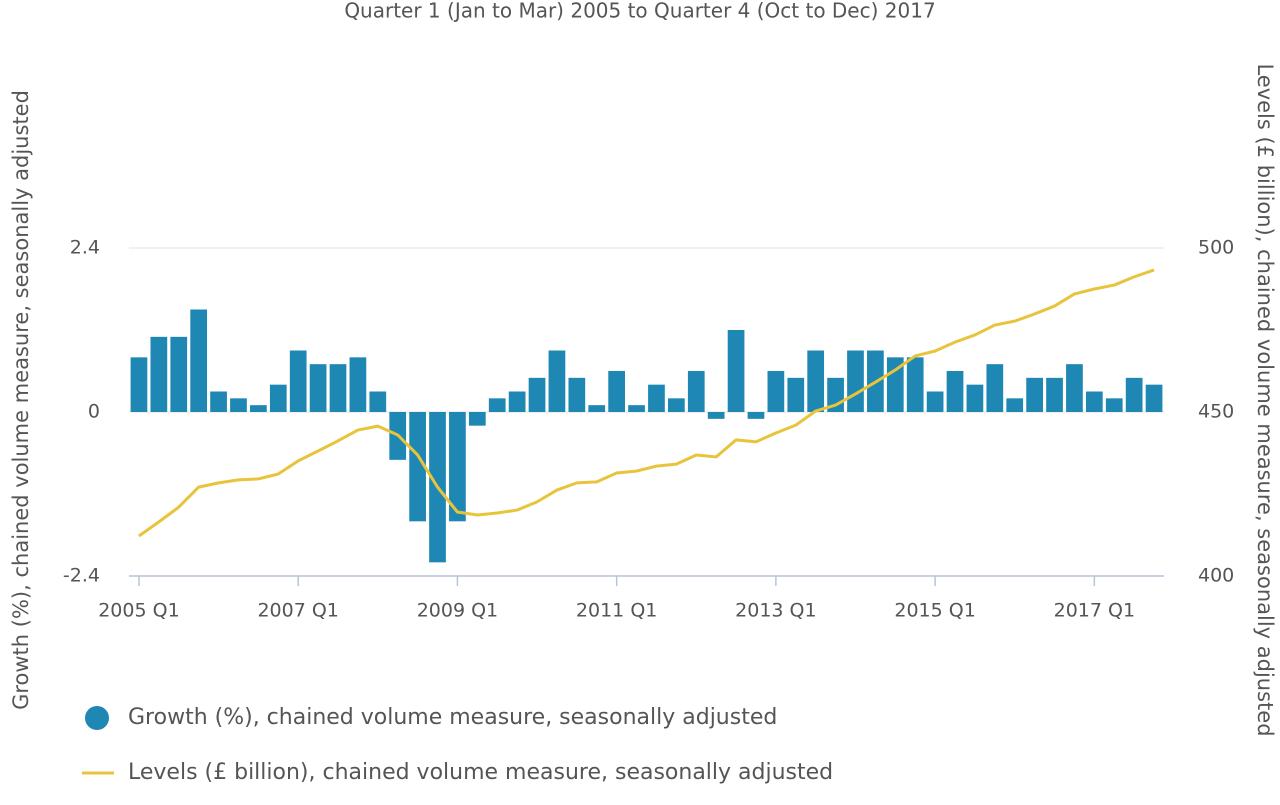 The image size is (1280, 805). I want to click on x-tick-label: 2009 Q1, so click(457, 611).